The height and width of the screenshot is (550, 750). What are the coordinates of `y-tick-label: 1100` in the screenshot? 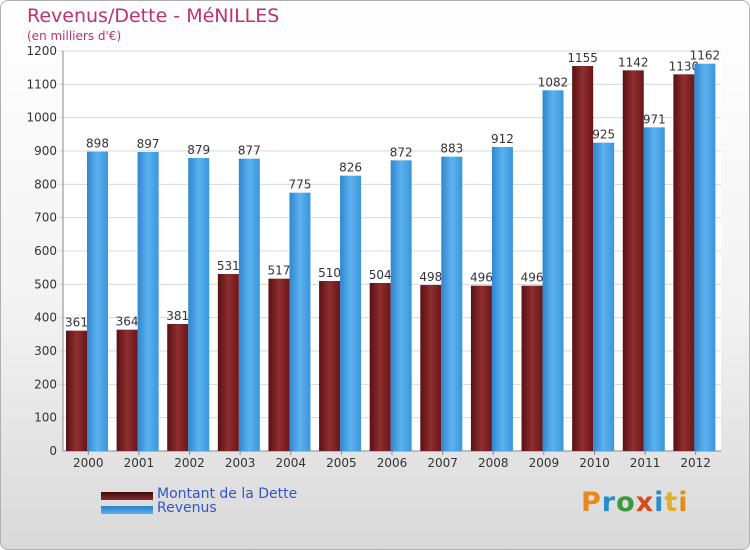 It's located at (41, 84).